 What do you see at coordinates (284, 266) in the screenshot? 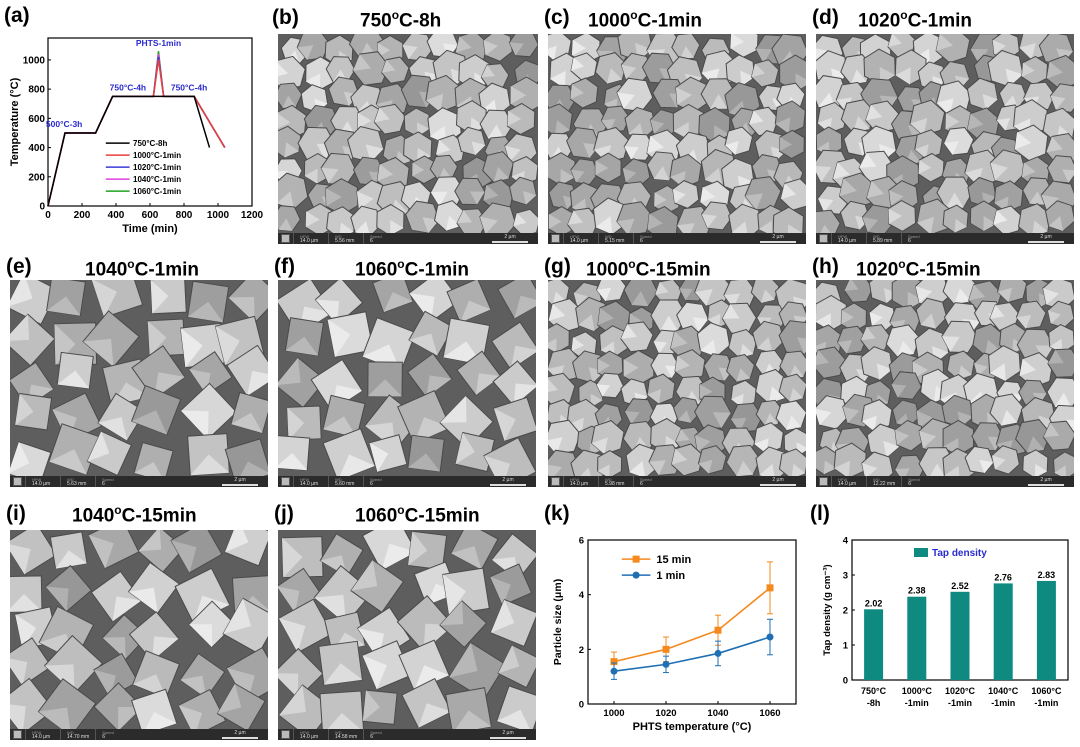
I see `panel-label-f: (f)` at bounding box center [284, 266].